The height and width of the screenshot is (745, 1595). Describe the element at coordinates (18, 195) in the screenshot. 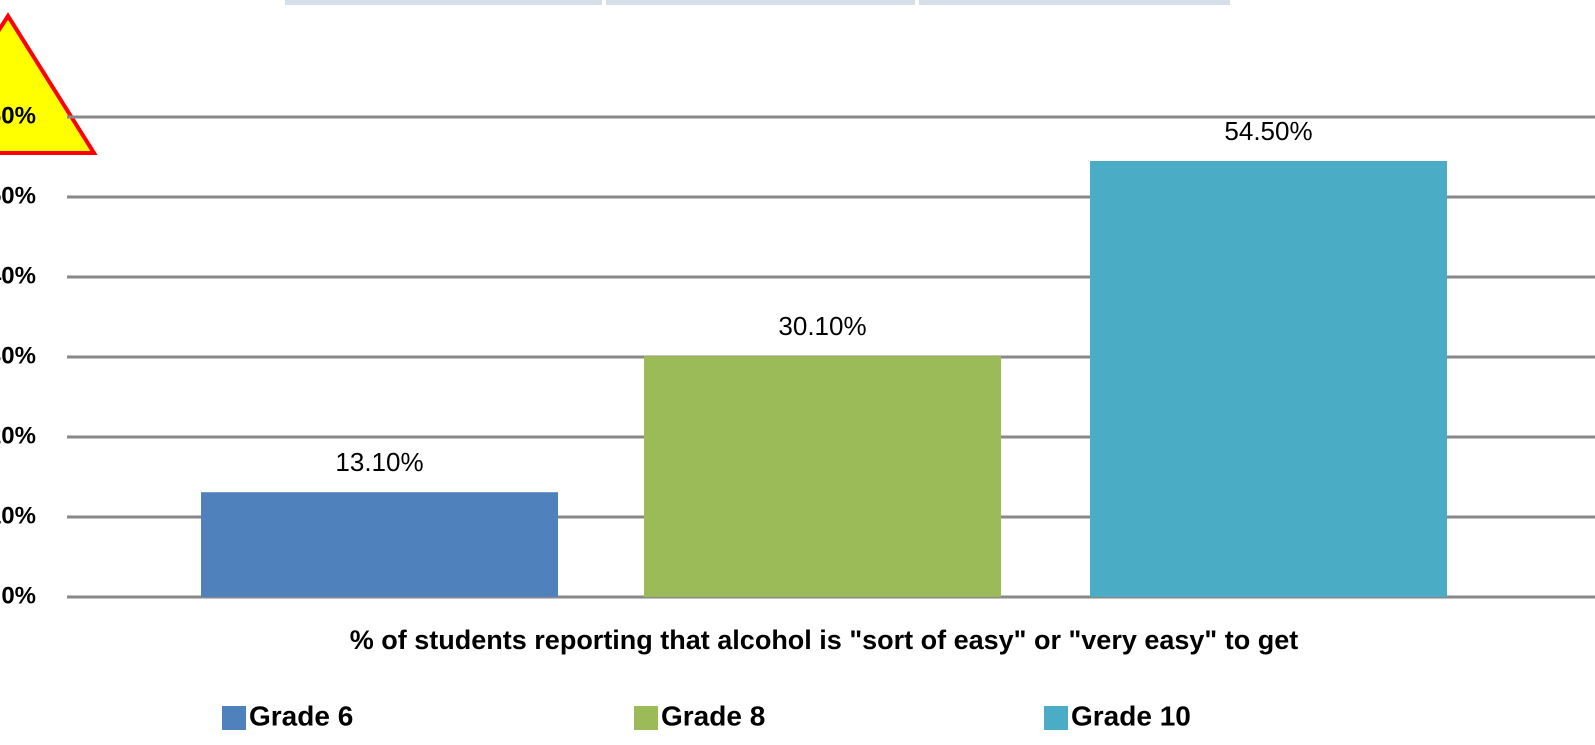

I see `y-tick-label: 50%` at that location.